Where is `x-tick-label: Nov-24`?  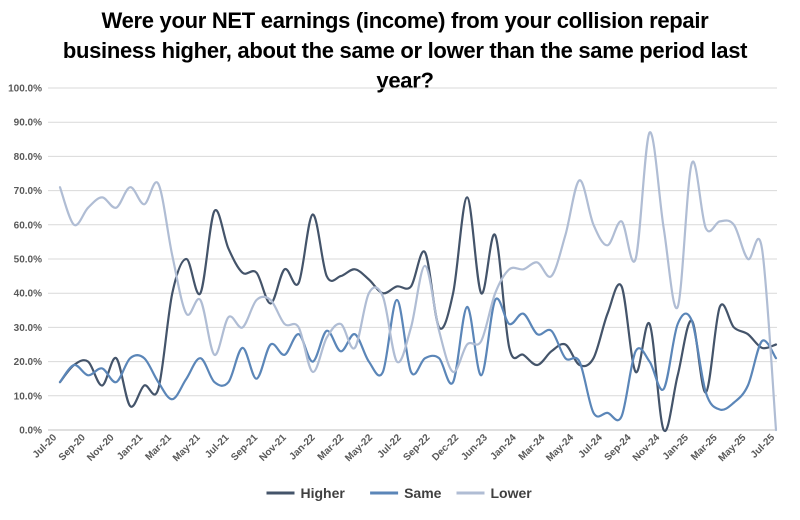 x-tick-label: Nov-24 is located at coordinates (647, 448).